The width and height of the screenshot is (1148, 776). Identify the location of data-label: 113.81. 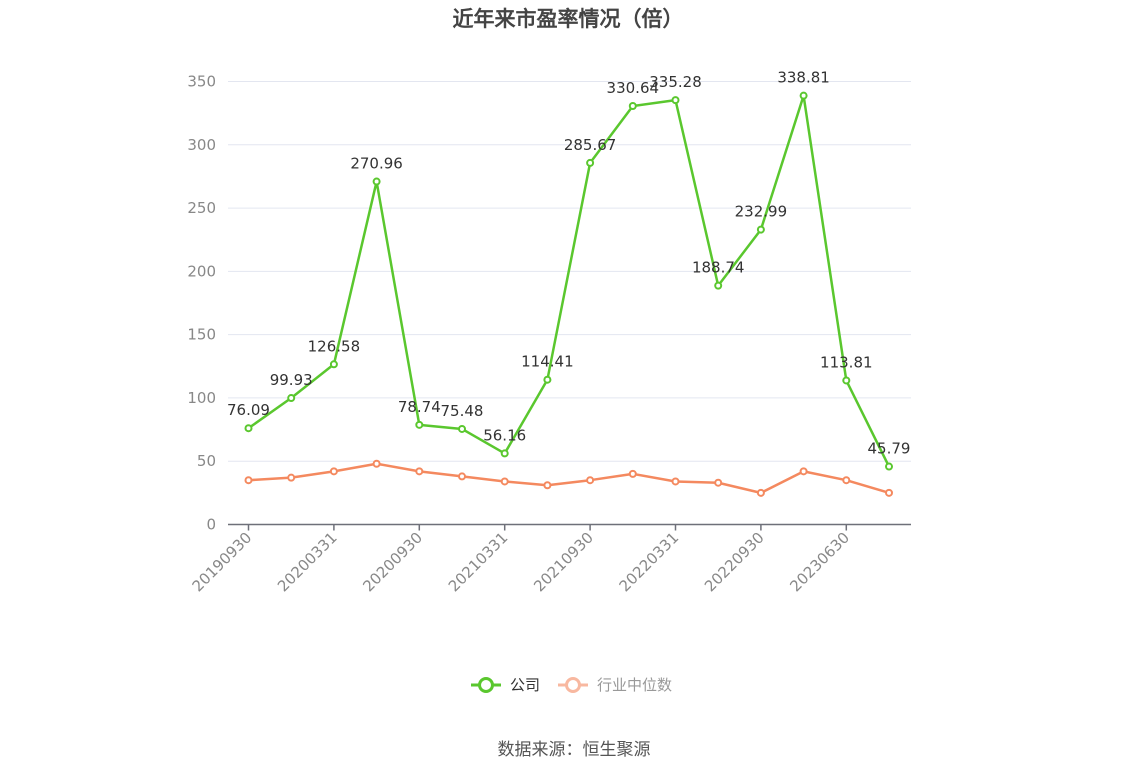
(846, 362).